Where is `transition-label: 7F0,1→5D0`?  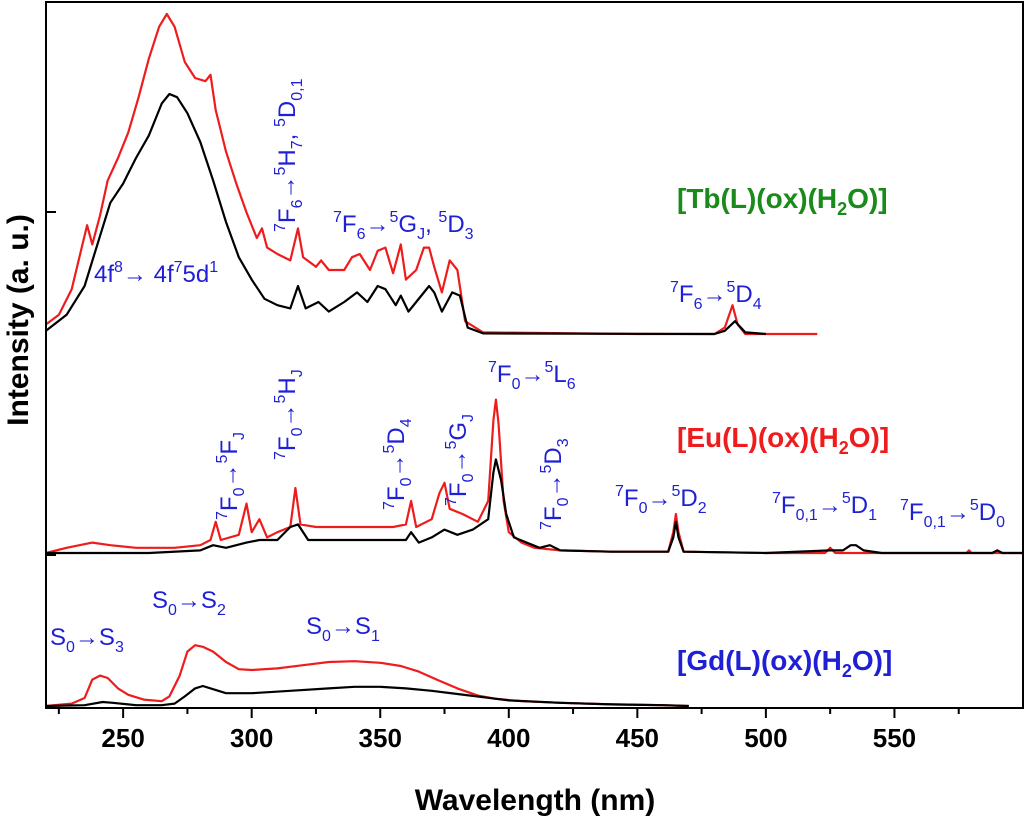
transition-label: 7F0,1→5D0 is located at coordinates (952, 514).